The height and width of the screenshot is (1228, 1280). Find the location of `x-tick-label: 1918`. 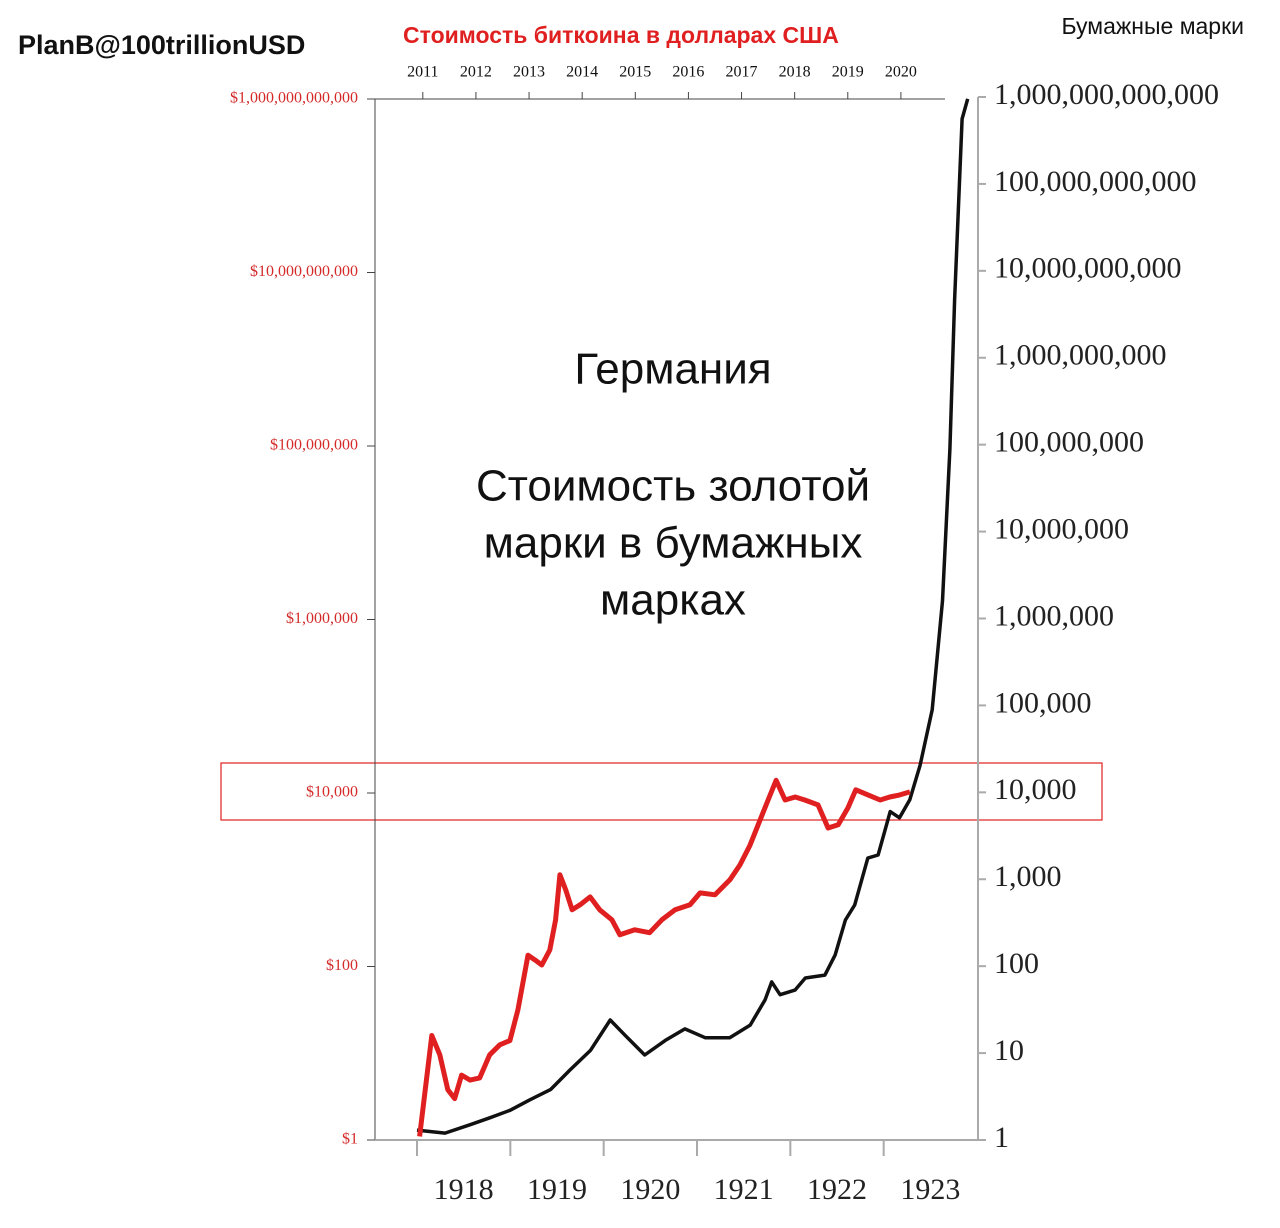

x-tick-label: 1918 is located at coordinates (464, 1189).